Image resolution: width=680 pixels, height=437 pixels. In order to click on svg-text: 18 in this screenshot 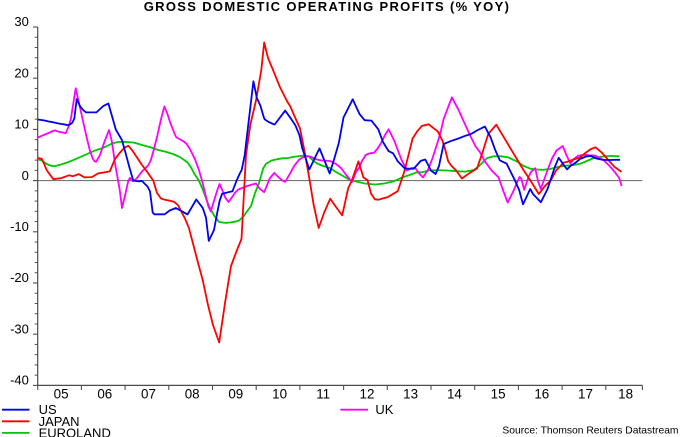, I will do `click(625, 394)`.